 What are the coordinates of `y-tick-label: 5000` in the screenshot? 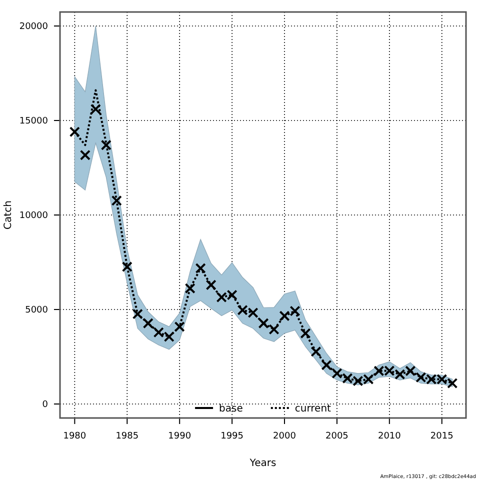 It's located at (36, 310).